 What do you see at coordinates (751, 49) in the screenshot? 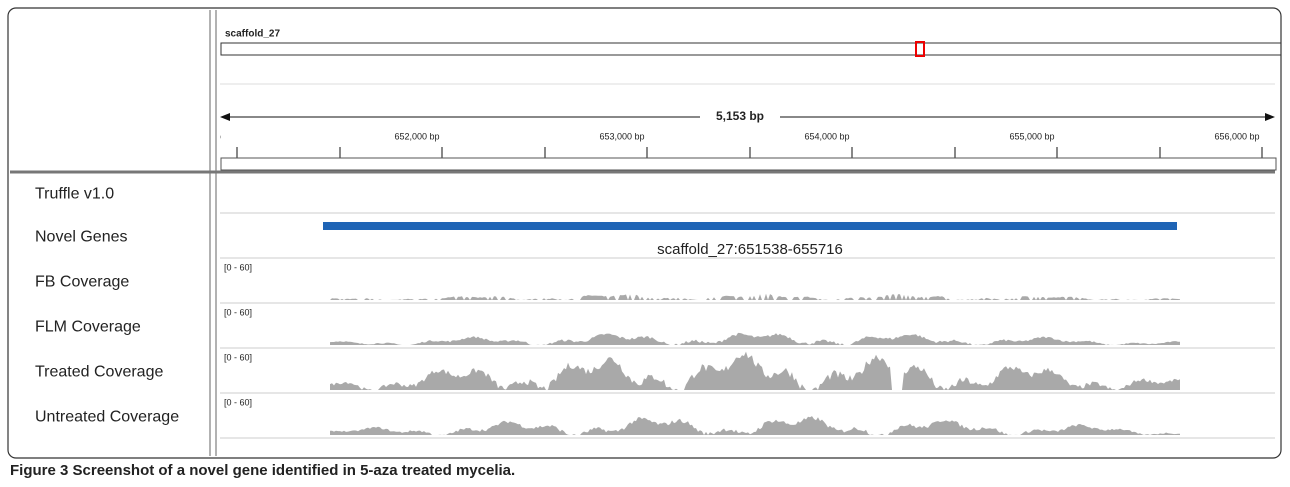
I see `ideogram` at bounding box center [751, 49].